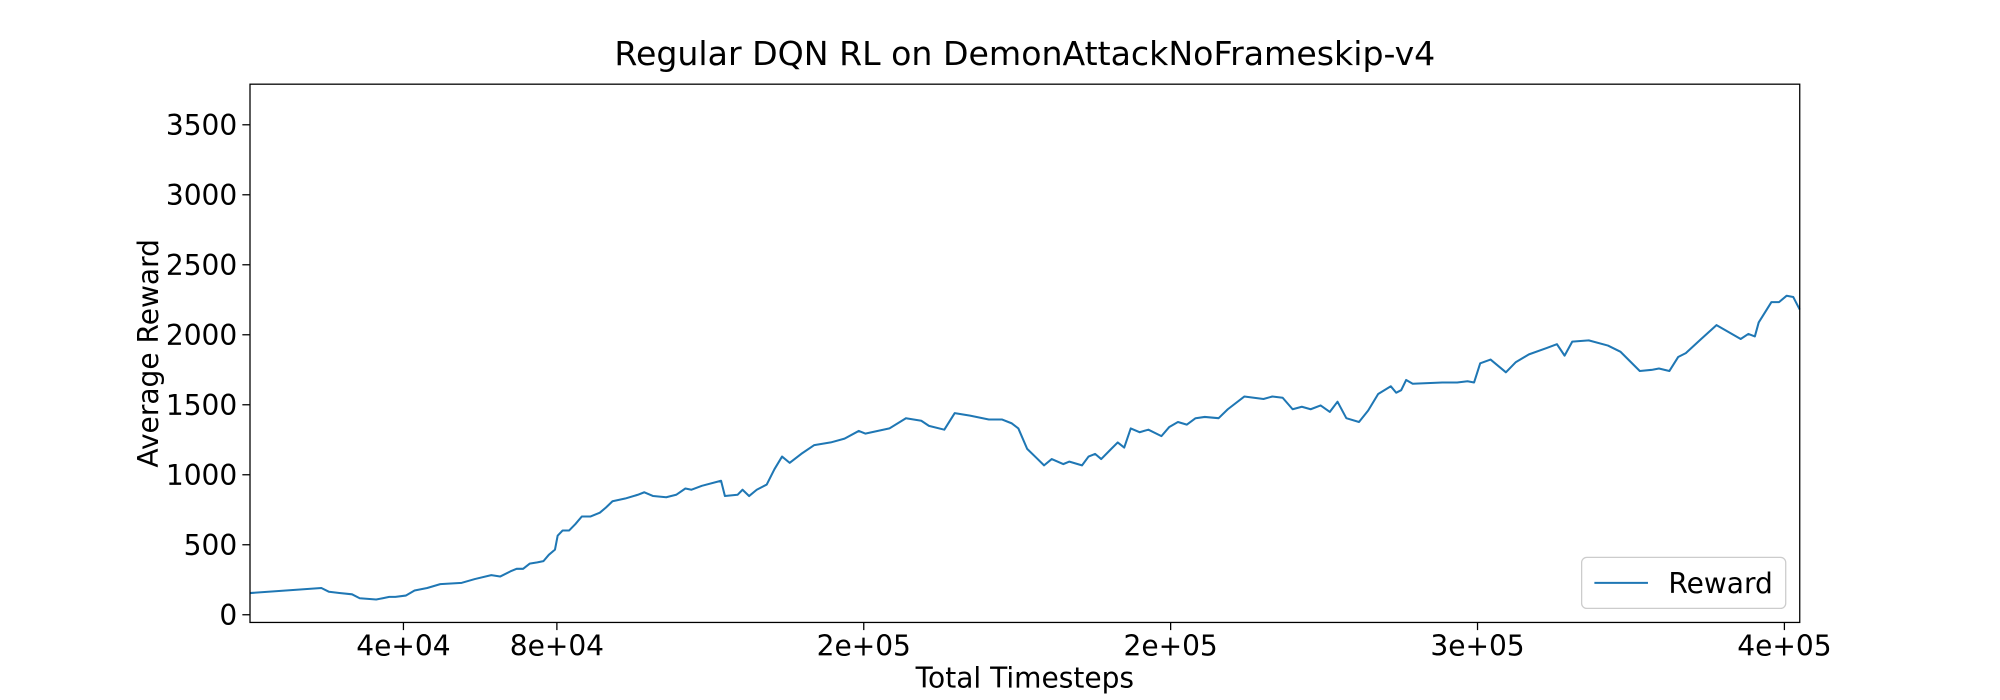 The image size is (2000, 700). I want to click on y-tick-label: 3000, so click(201, 195).